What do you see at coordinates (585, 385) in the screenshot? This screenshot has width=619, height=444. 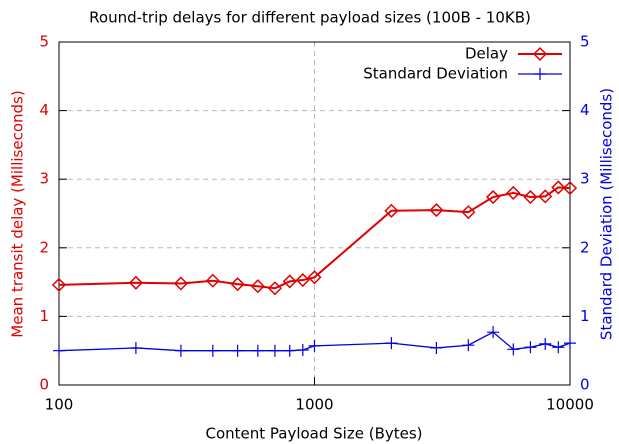 I see `y2-tick-label: 0` at bounding box center [585, 385].